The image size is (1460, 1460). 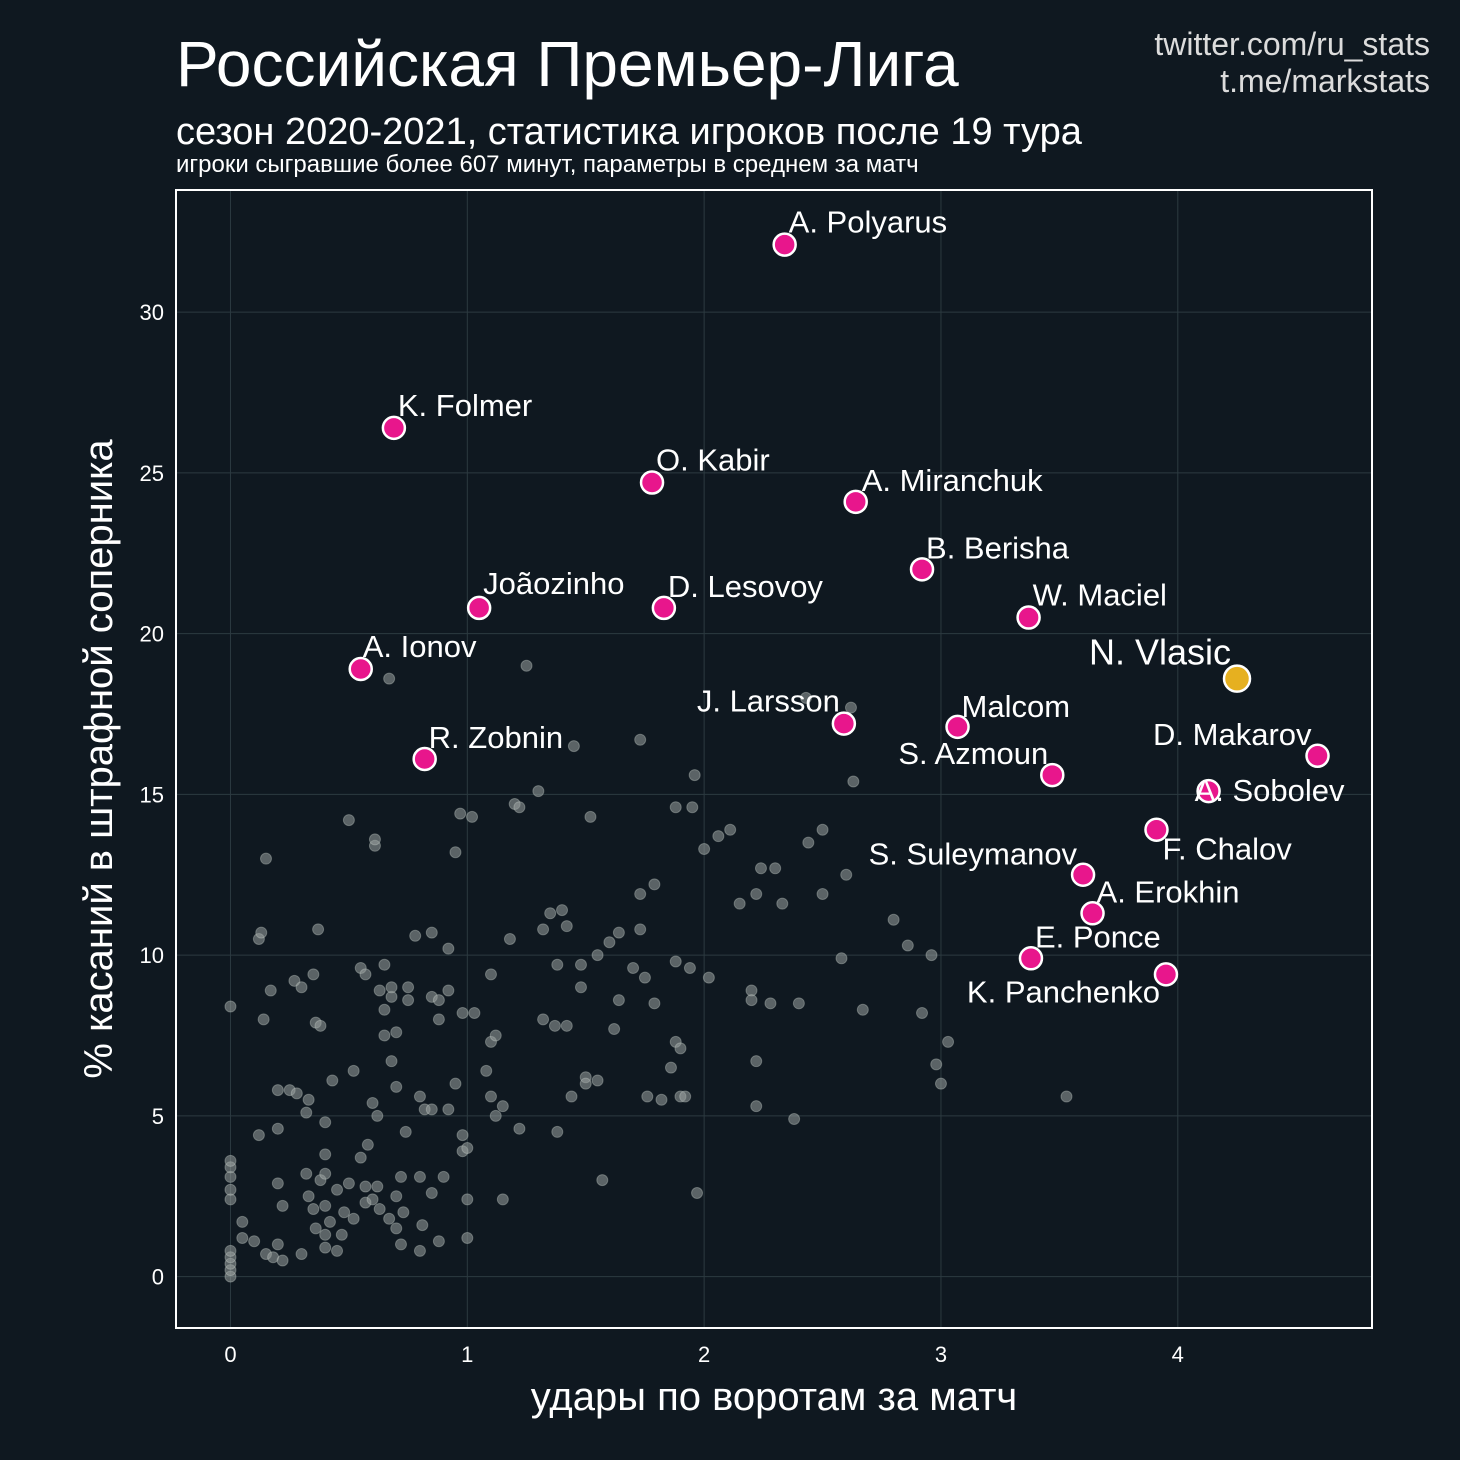 I want to click on player-label: A. Polyarus, so click(x=868, y=222).